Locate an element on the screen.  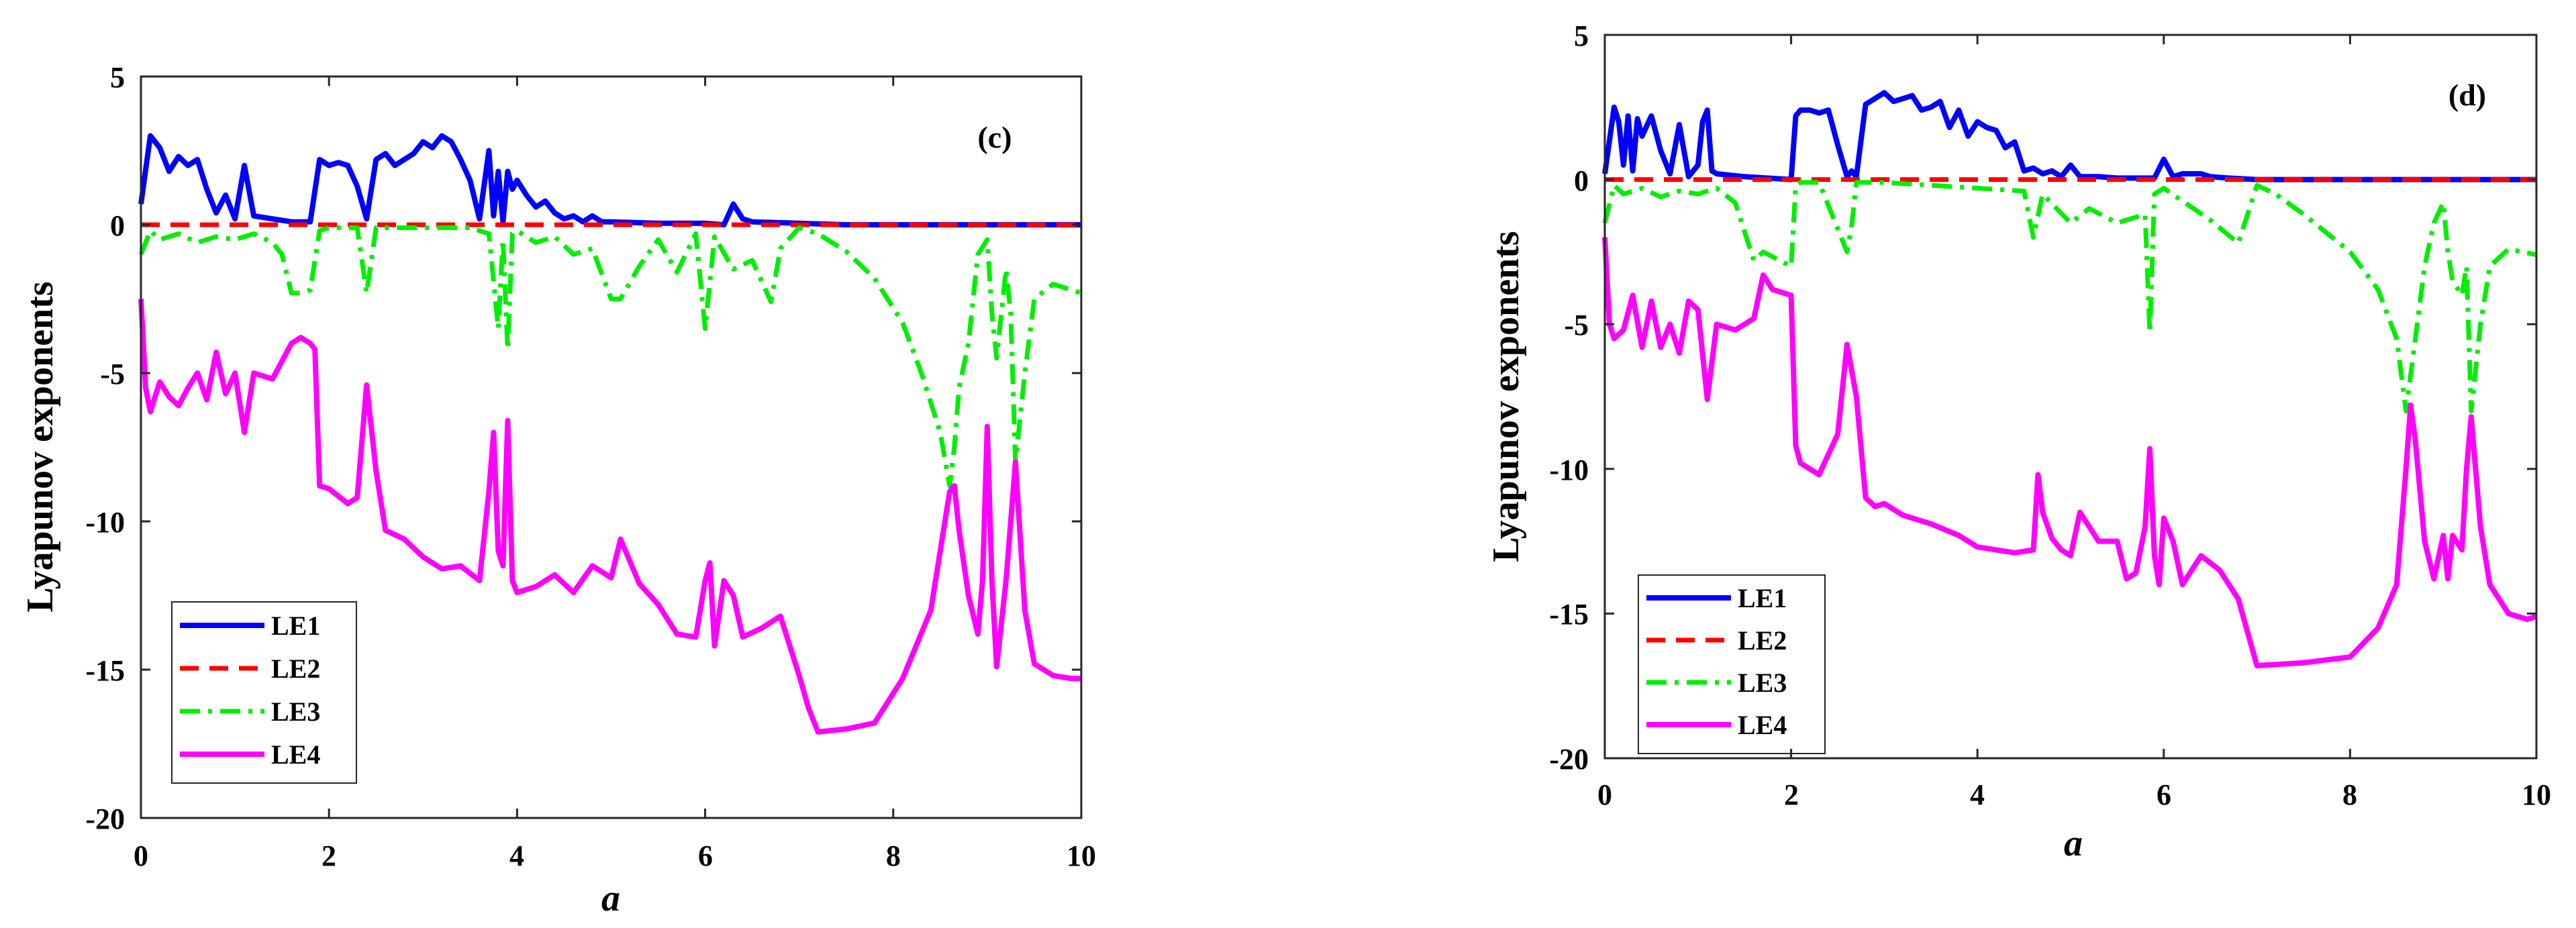
panel-label: (d) is located at coordinates (2467, 95).